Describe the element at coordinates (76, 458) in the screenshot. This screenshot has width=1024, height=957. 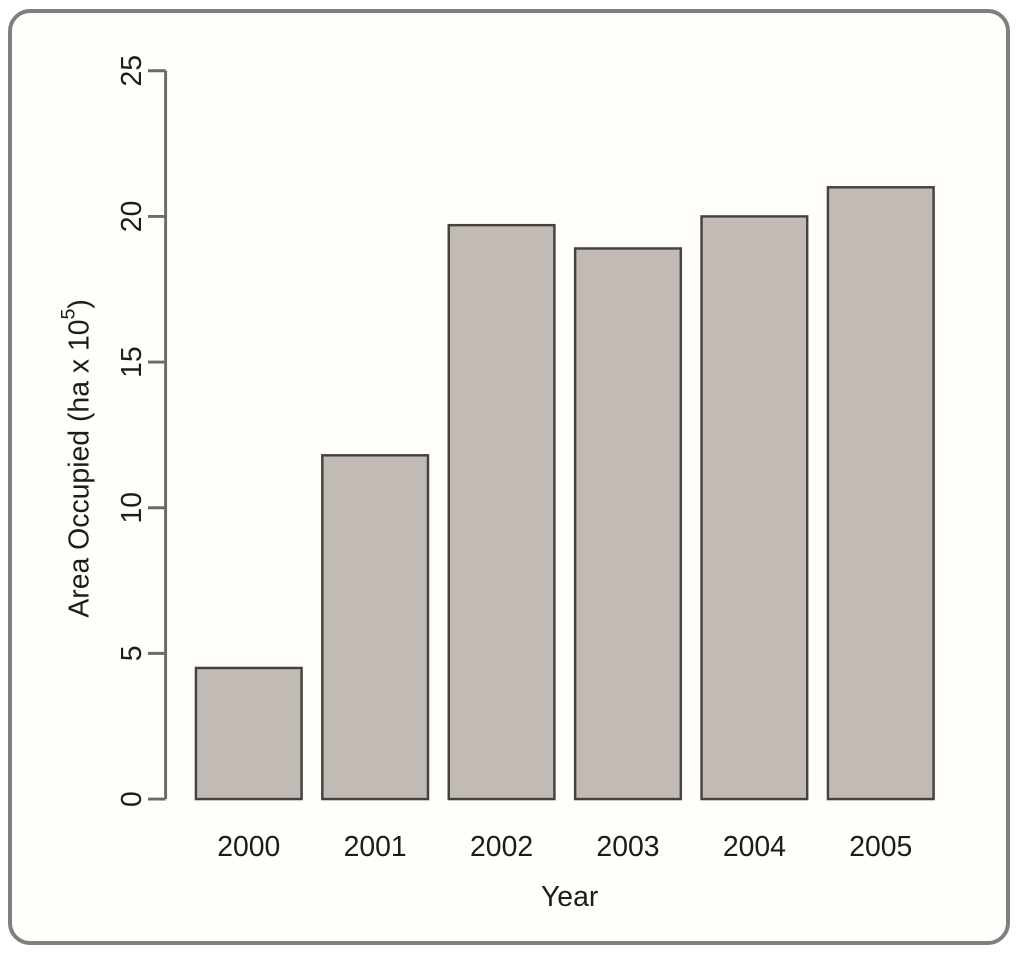
I see `y-axis-title: Area Occupied (ha x 105)` at that location.